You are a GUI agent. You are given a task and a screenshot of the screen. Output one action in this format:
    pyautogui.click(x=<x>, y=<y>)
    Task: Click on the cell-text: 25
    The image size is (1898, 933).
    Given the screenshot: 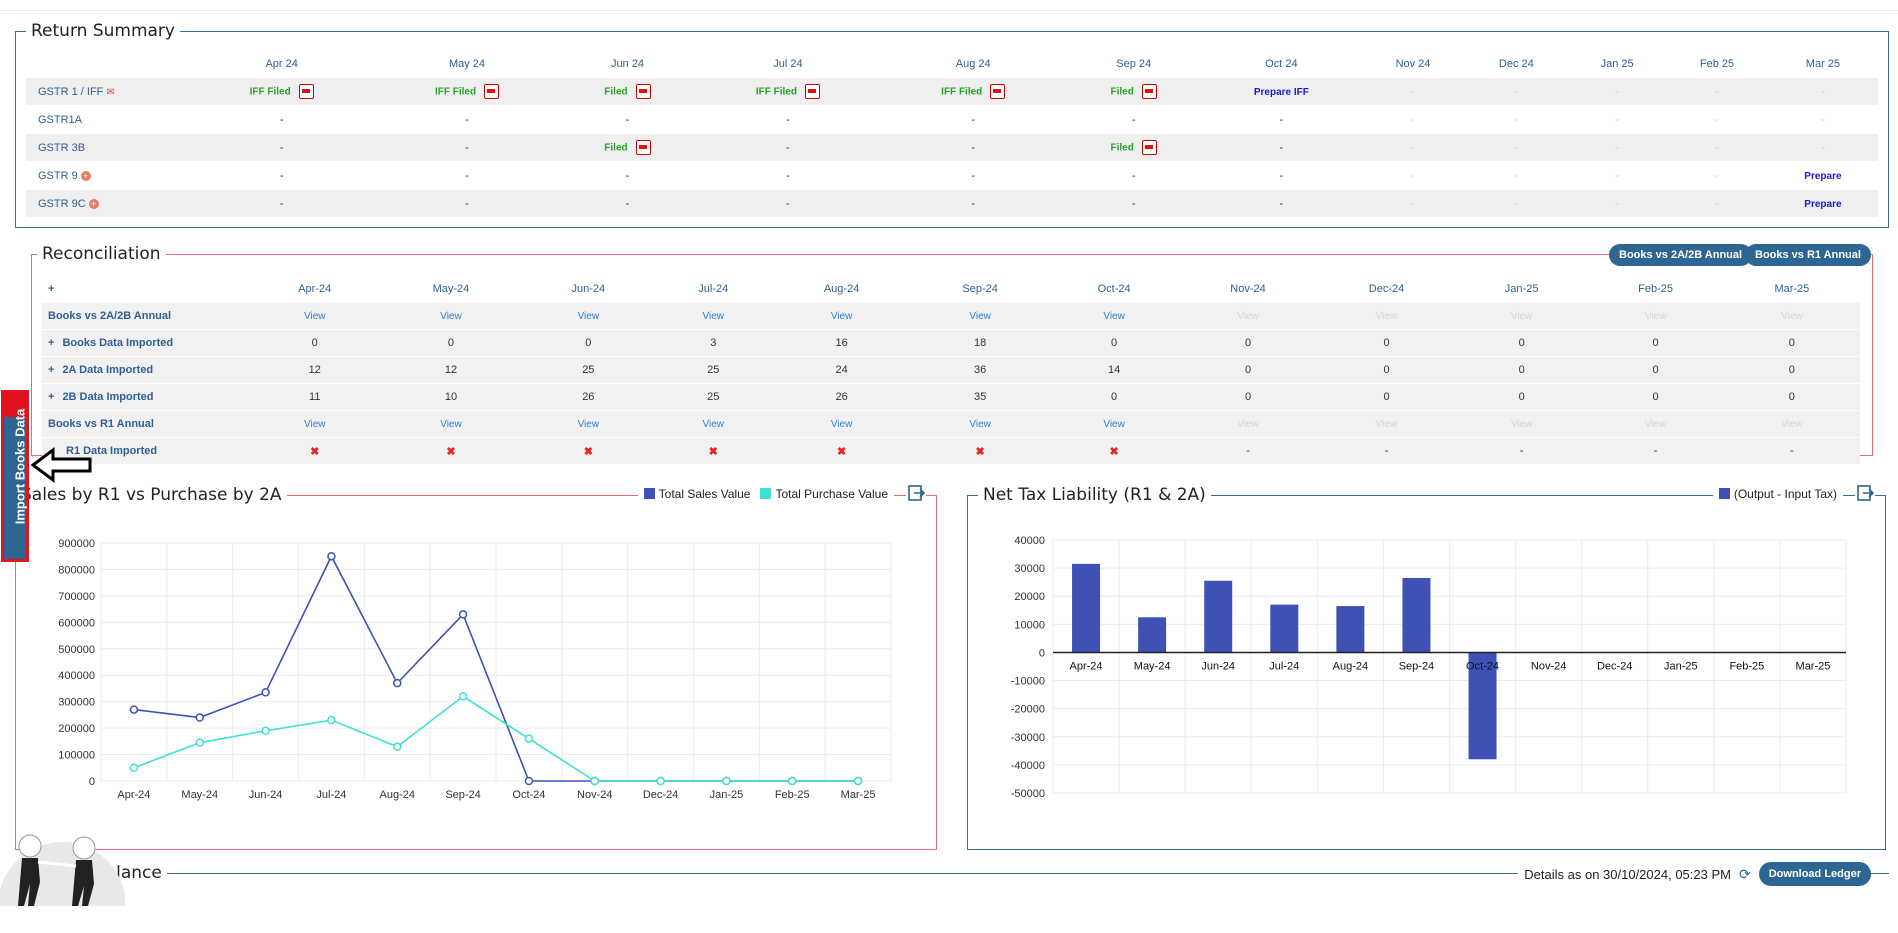 What is the action you would take?
    pyautogui.click(x=588, y=370)
    